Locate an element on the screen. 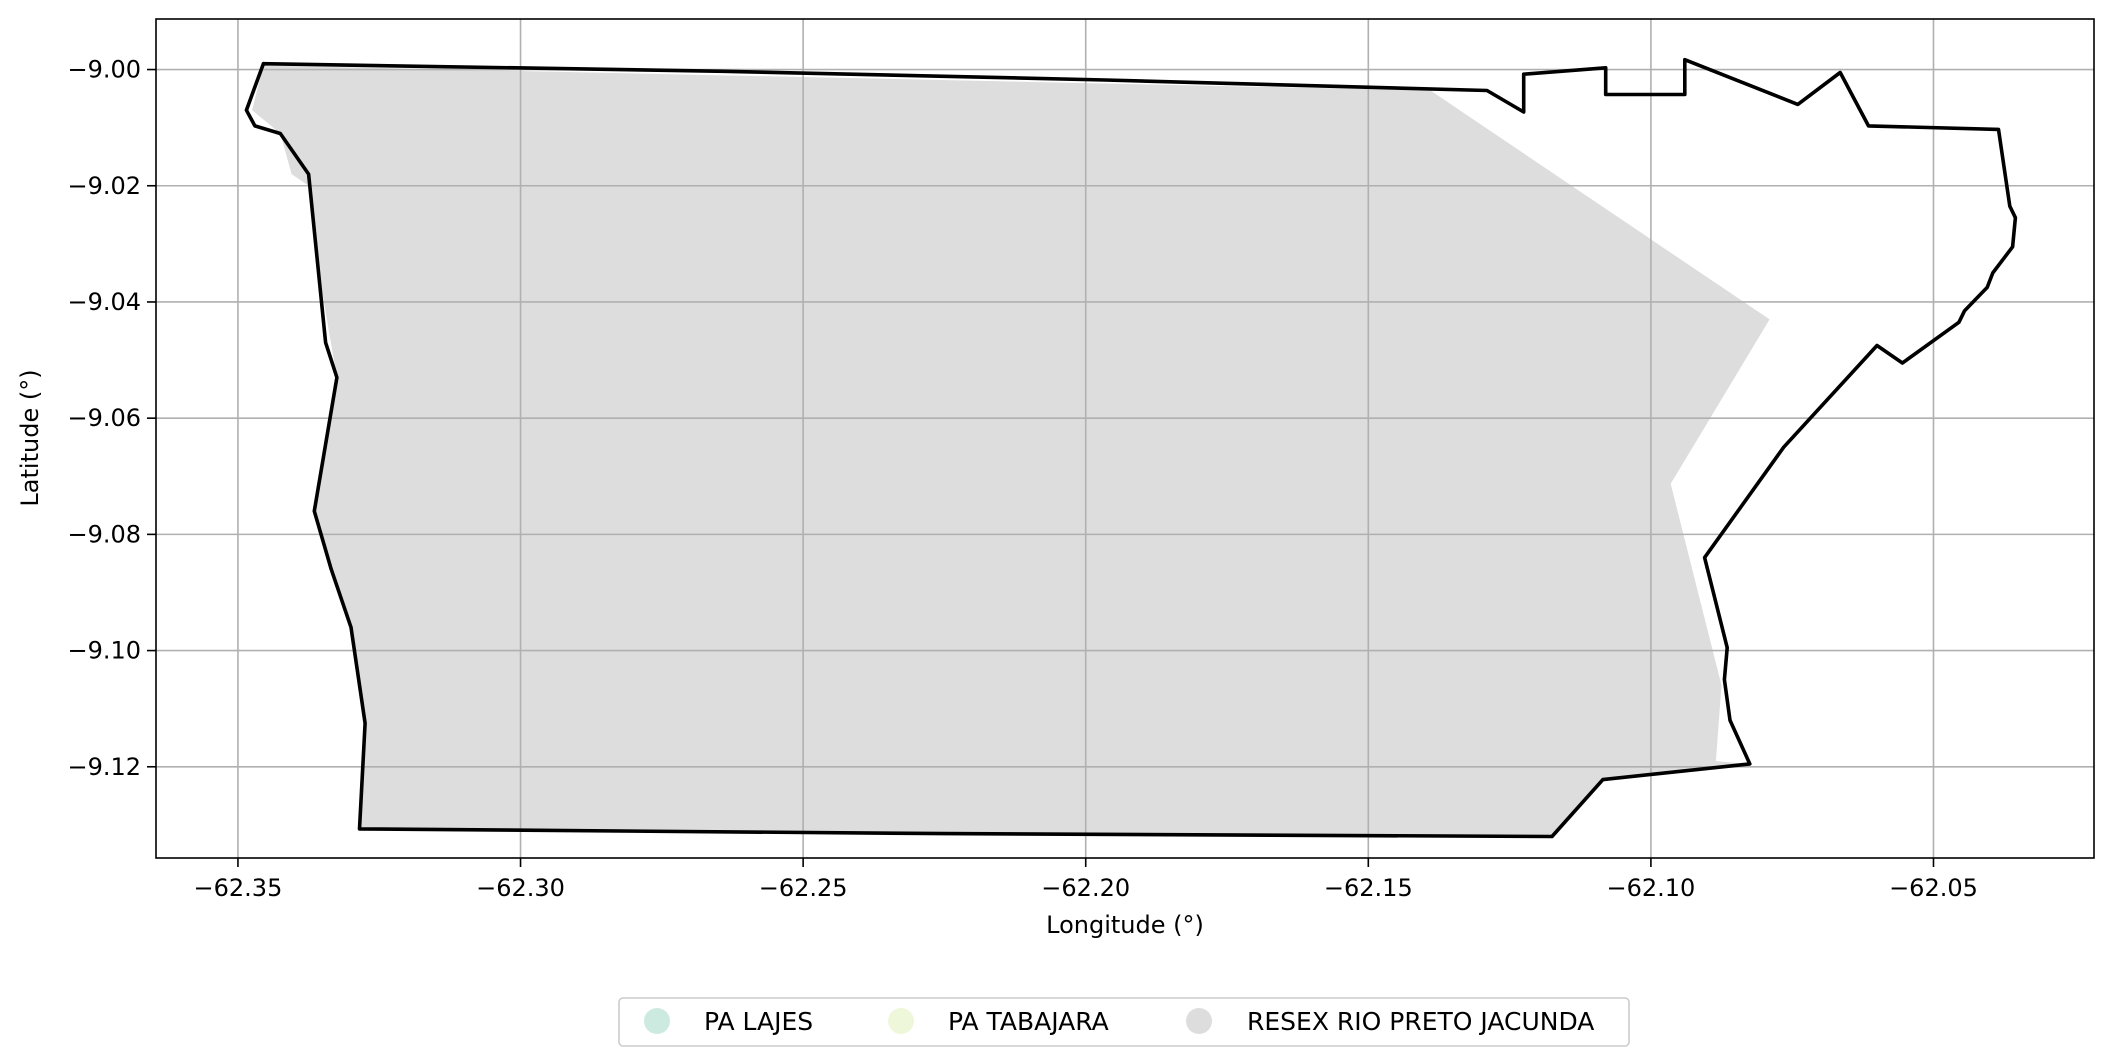 This screenshot has height=1064, width=2110. x-tick-label: −62.25 is located at coordinates (803, 888).